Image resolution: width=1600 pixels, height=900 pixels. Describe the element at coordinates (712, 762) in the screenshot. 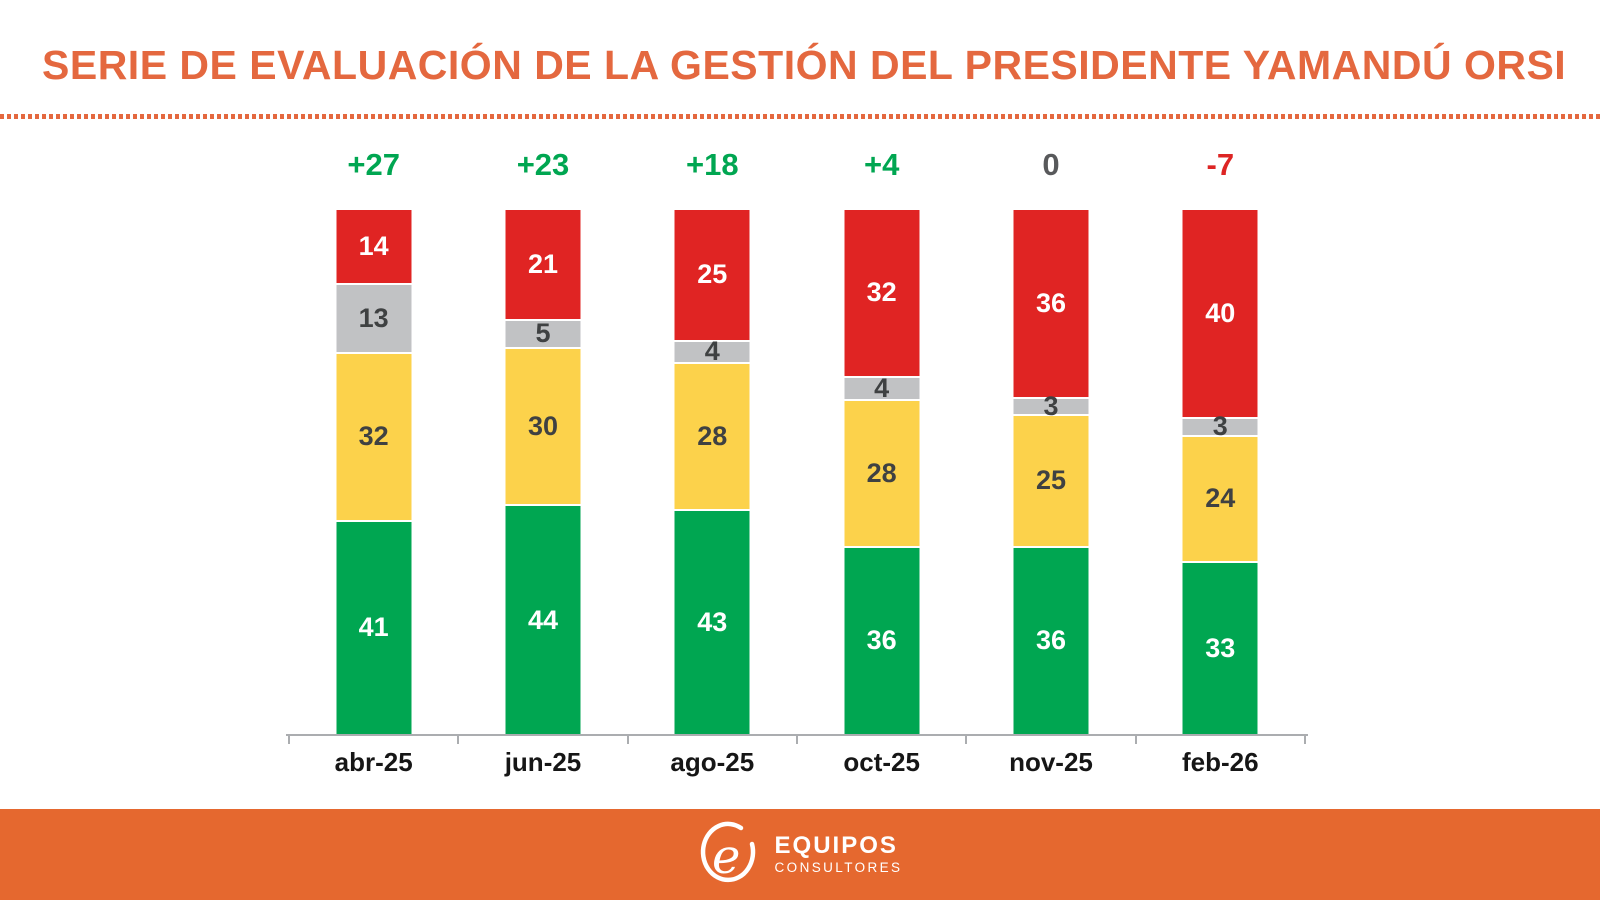

I see `category-label: ago-25` at that location.